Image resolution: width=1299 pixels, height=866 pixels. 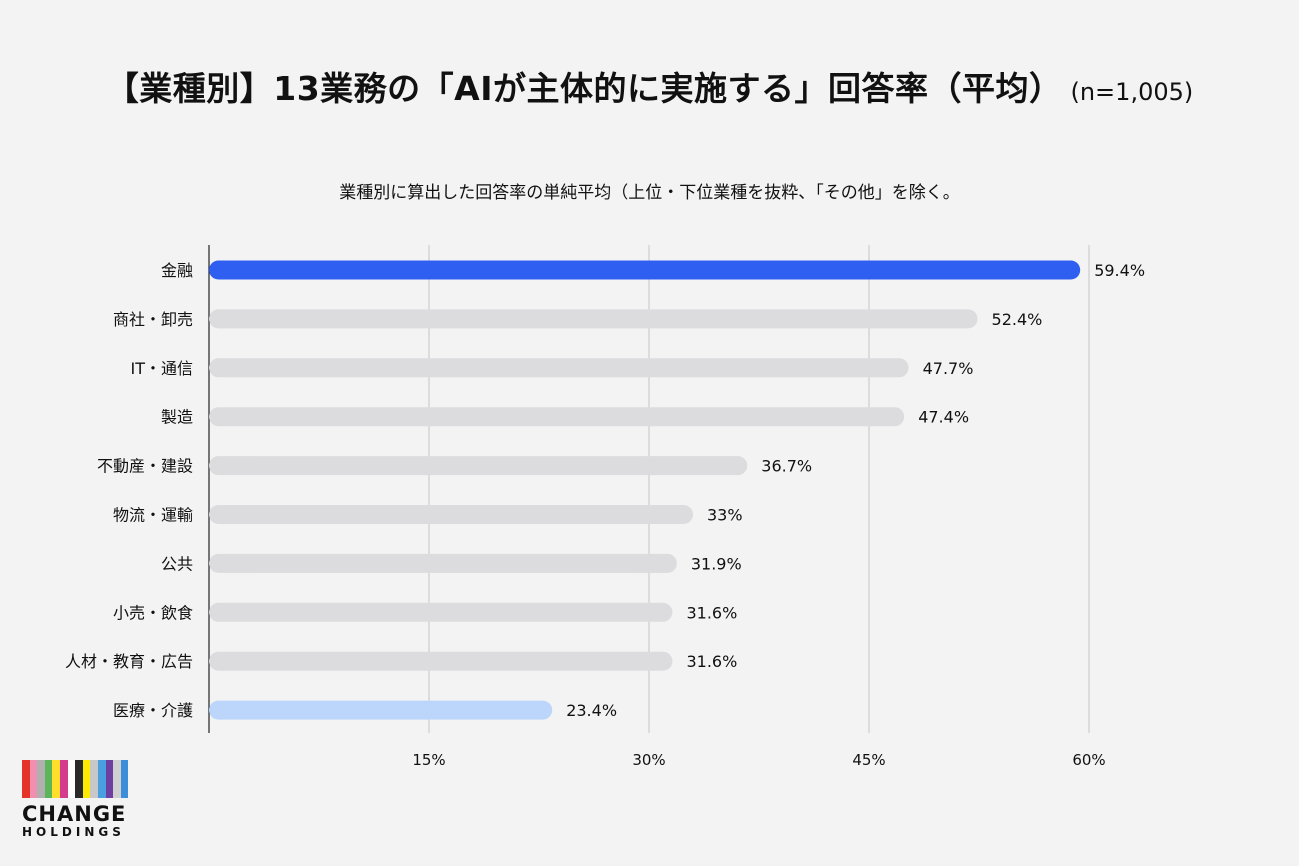 I want to click on category-label: 金融, so click(x=177, y=270).